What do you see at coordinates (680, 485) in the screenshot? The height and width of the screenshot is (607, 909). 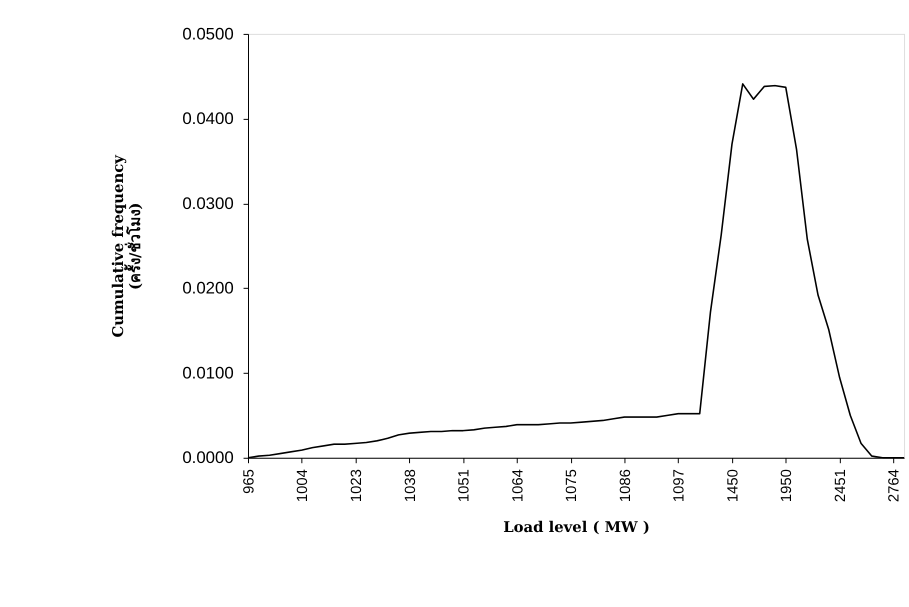 I see `x-tick-label: 1097` at bounding box center [680, 485].